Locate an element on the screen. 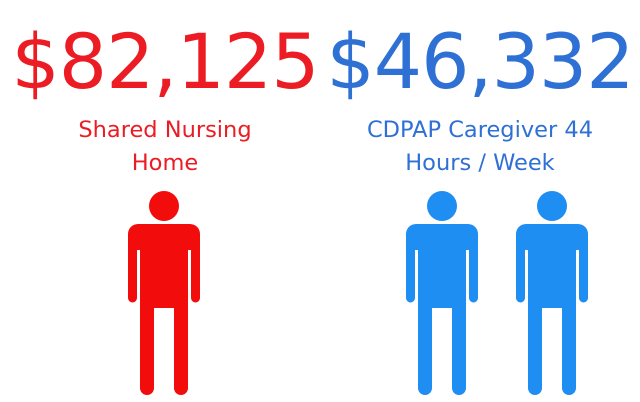 The width and height of the screenshot is (640, 402). nursing-home-label-line2: Home is located at coordinates (165, 163).